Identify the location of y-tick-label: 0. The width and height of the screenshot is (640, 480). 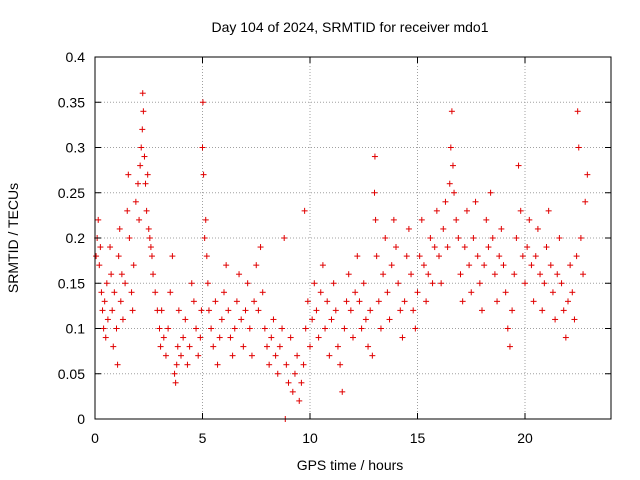
(81, 419).